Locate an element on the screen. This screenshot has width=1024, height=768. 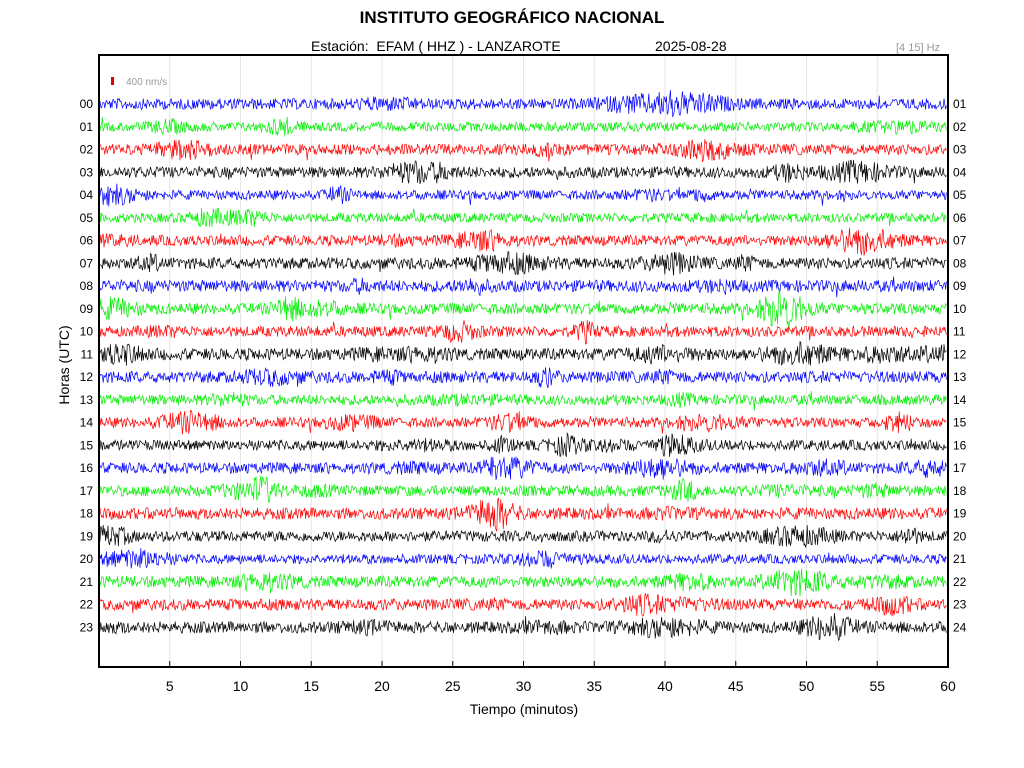
x-tick-label: 10 is located at coordinates (241, 686).